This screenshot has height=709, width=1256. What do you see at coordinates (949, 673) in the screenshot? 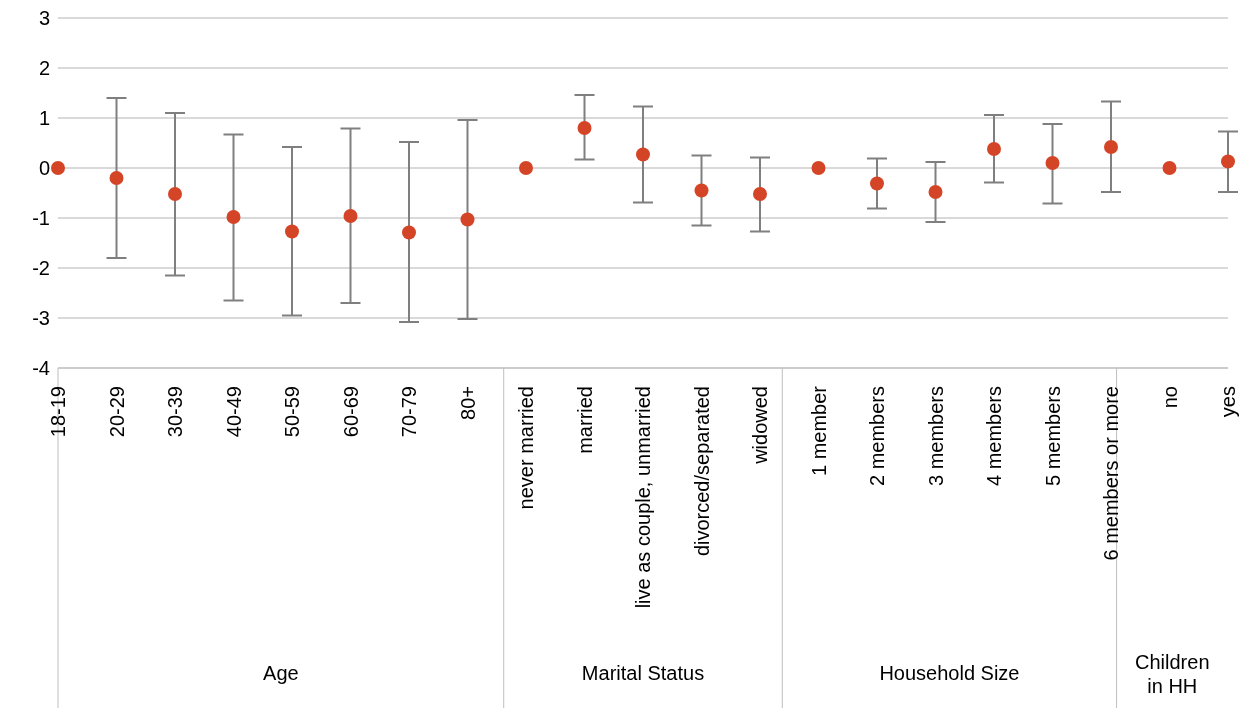
I see `text: Household Size` at bounding box center [949, 673].